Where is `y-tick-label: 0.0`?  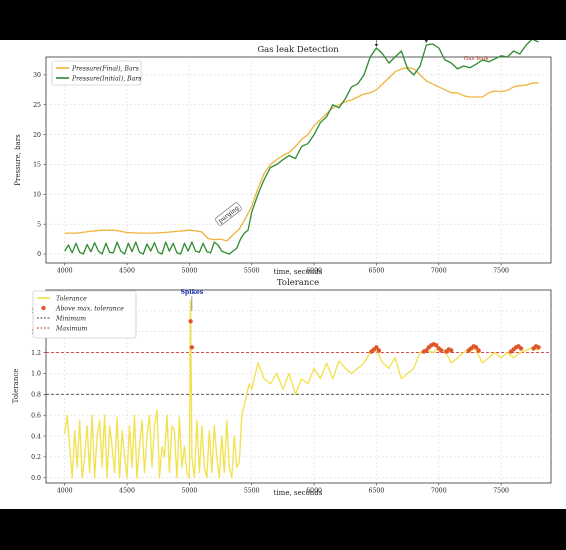 y-tick-label: 0.0 is located at coordinates (36, 478).